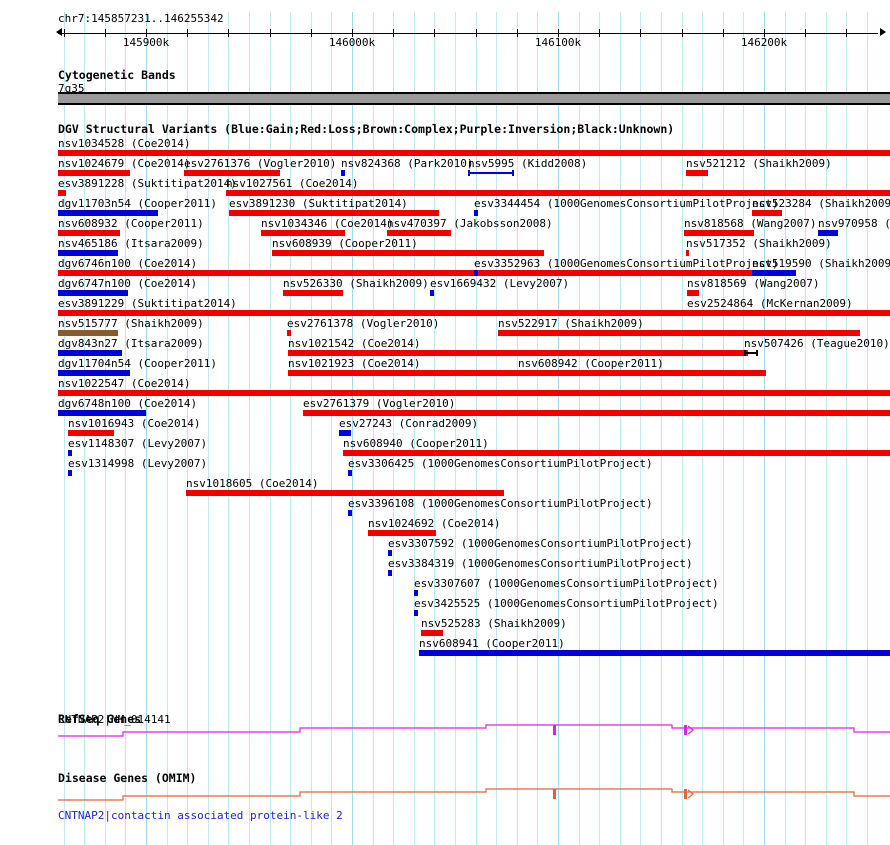 This screenshot has width=890, height=845. I want to click on variant-label: nsv818569 (Wang2007), so click(753, 283).